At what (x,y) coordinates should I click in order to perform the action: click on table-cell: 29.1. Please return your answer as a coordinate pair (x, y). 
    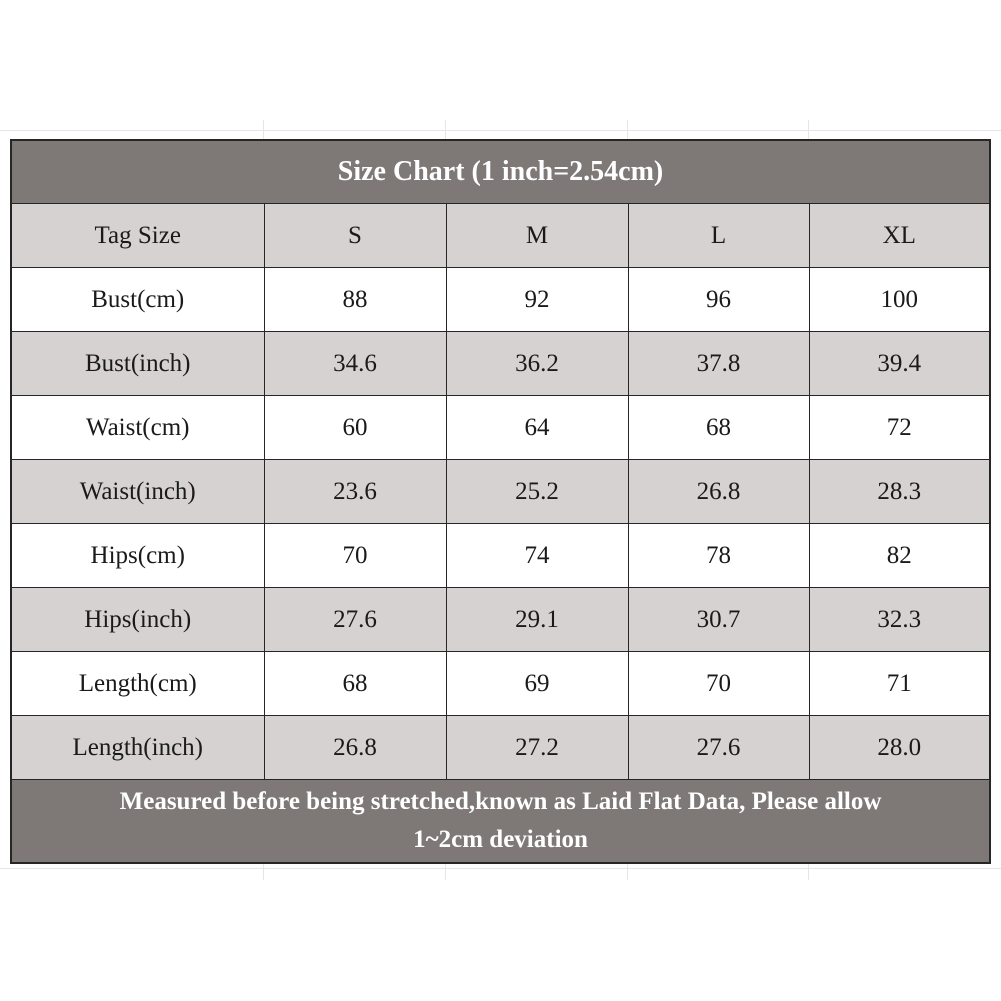
    Looking at the image, I should click on (537, 619).